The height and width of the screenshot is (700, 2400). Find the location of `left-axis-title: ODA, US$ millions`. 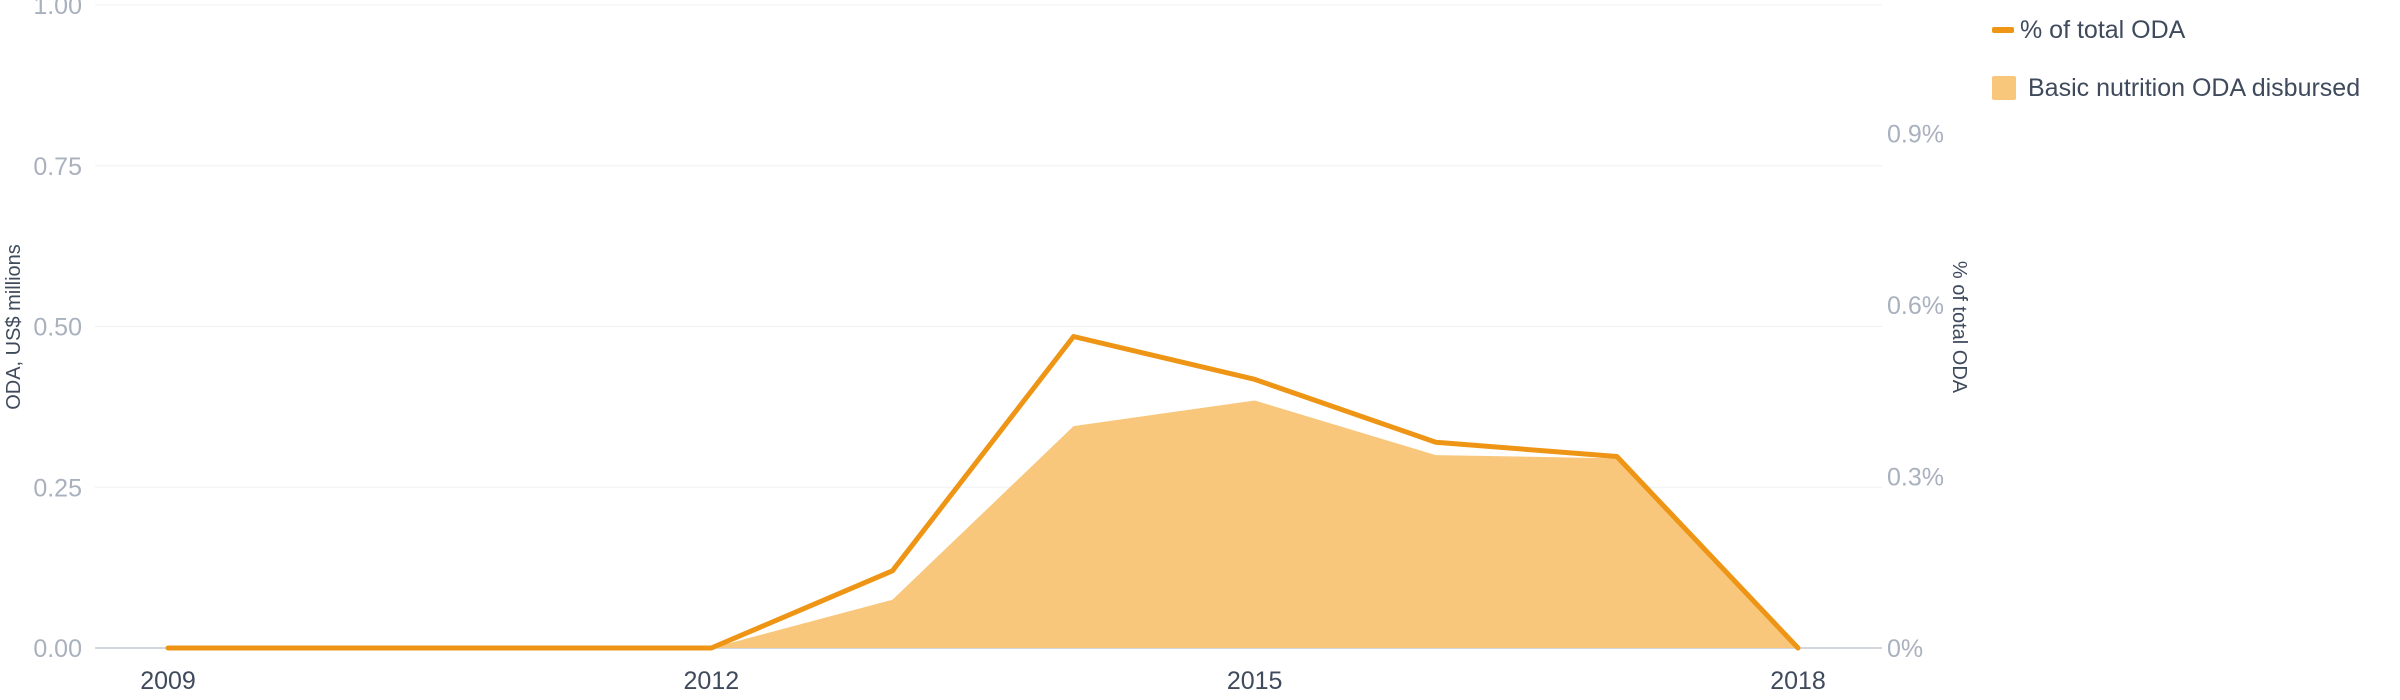

left-axis-title: ODA, US$ millions is located at coordinates (14, 327).